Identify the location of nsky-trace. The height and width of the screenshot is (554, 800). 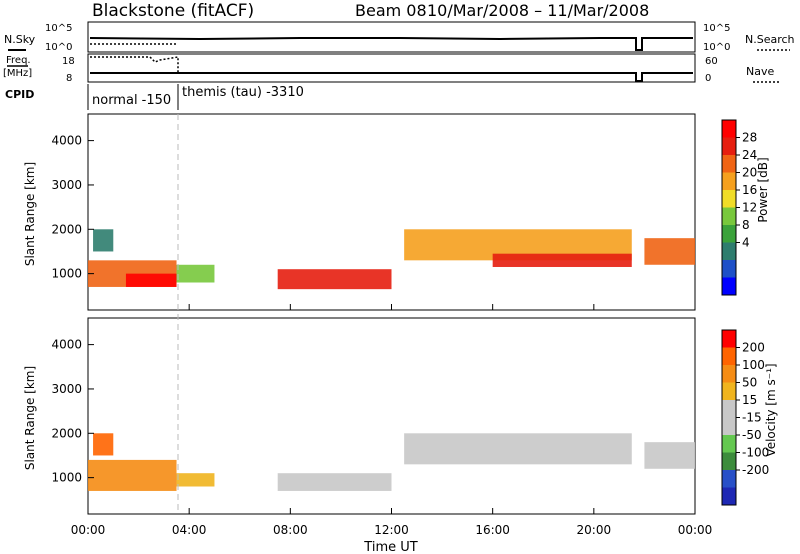
(391, 44).